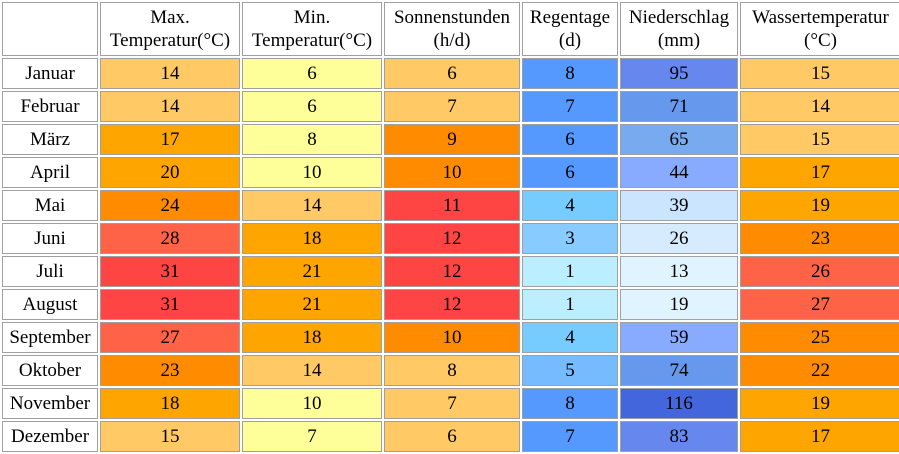  What do you see at coordinates (50, 106) in the screenshot?
I see `month-label: Februar` at bounding box center [50, 106].